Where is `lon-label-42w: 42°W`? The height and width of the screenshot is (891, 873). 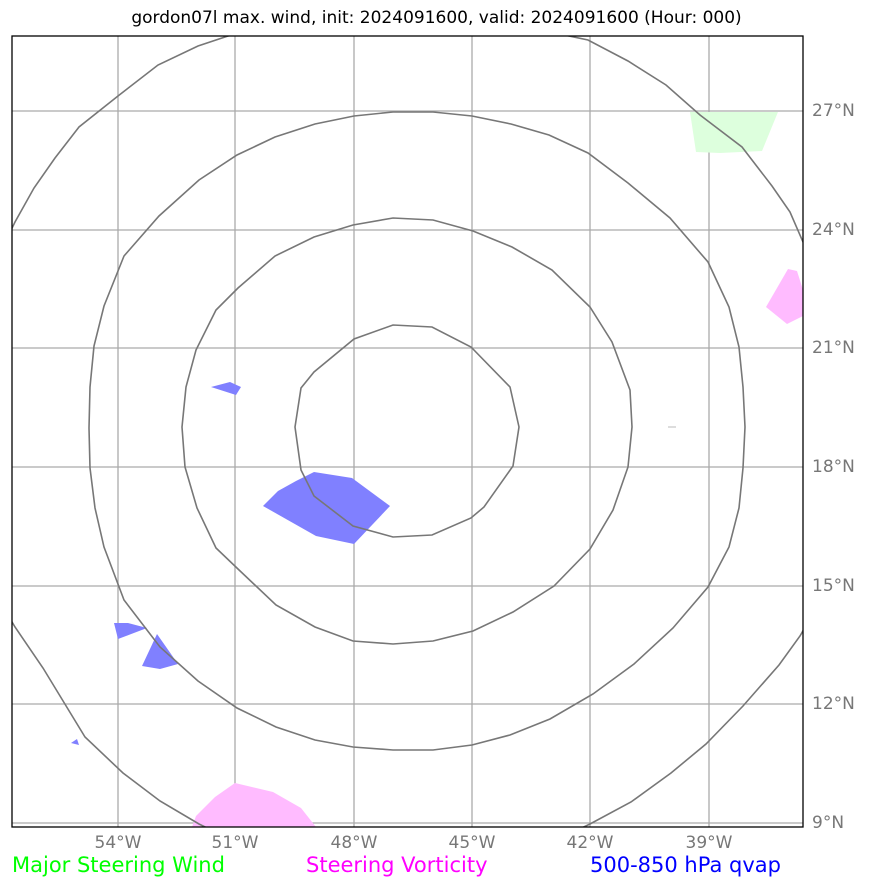
lon-label-42w: 42°W is located at coordinates (590, 843).